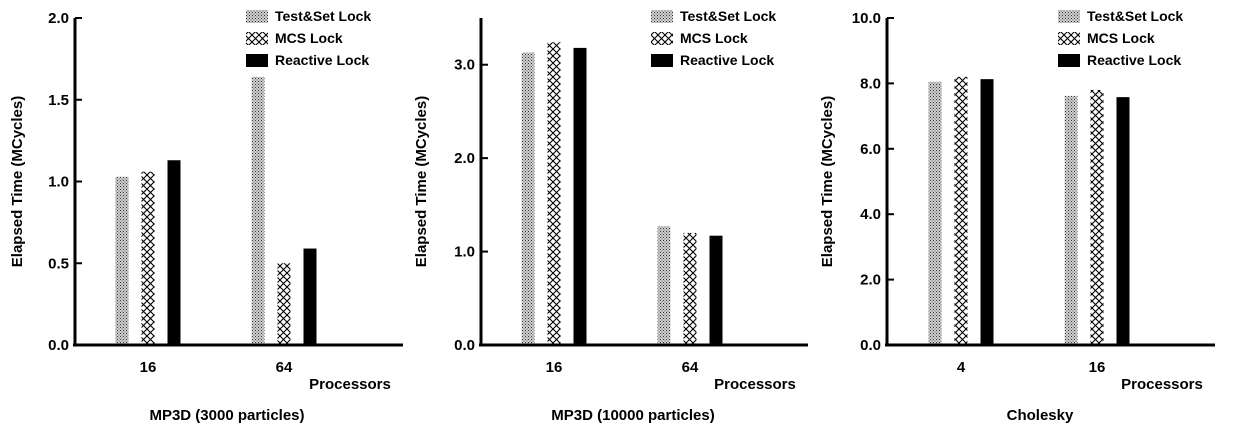 This screenshot has height=430, width=1247. What do you see at coordinates (870, 214) in the screenshot?
I see `y-tick-label: 4.0` at bounding box center [870, 214].